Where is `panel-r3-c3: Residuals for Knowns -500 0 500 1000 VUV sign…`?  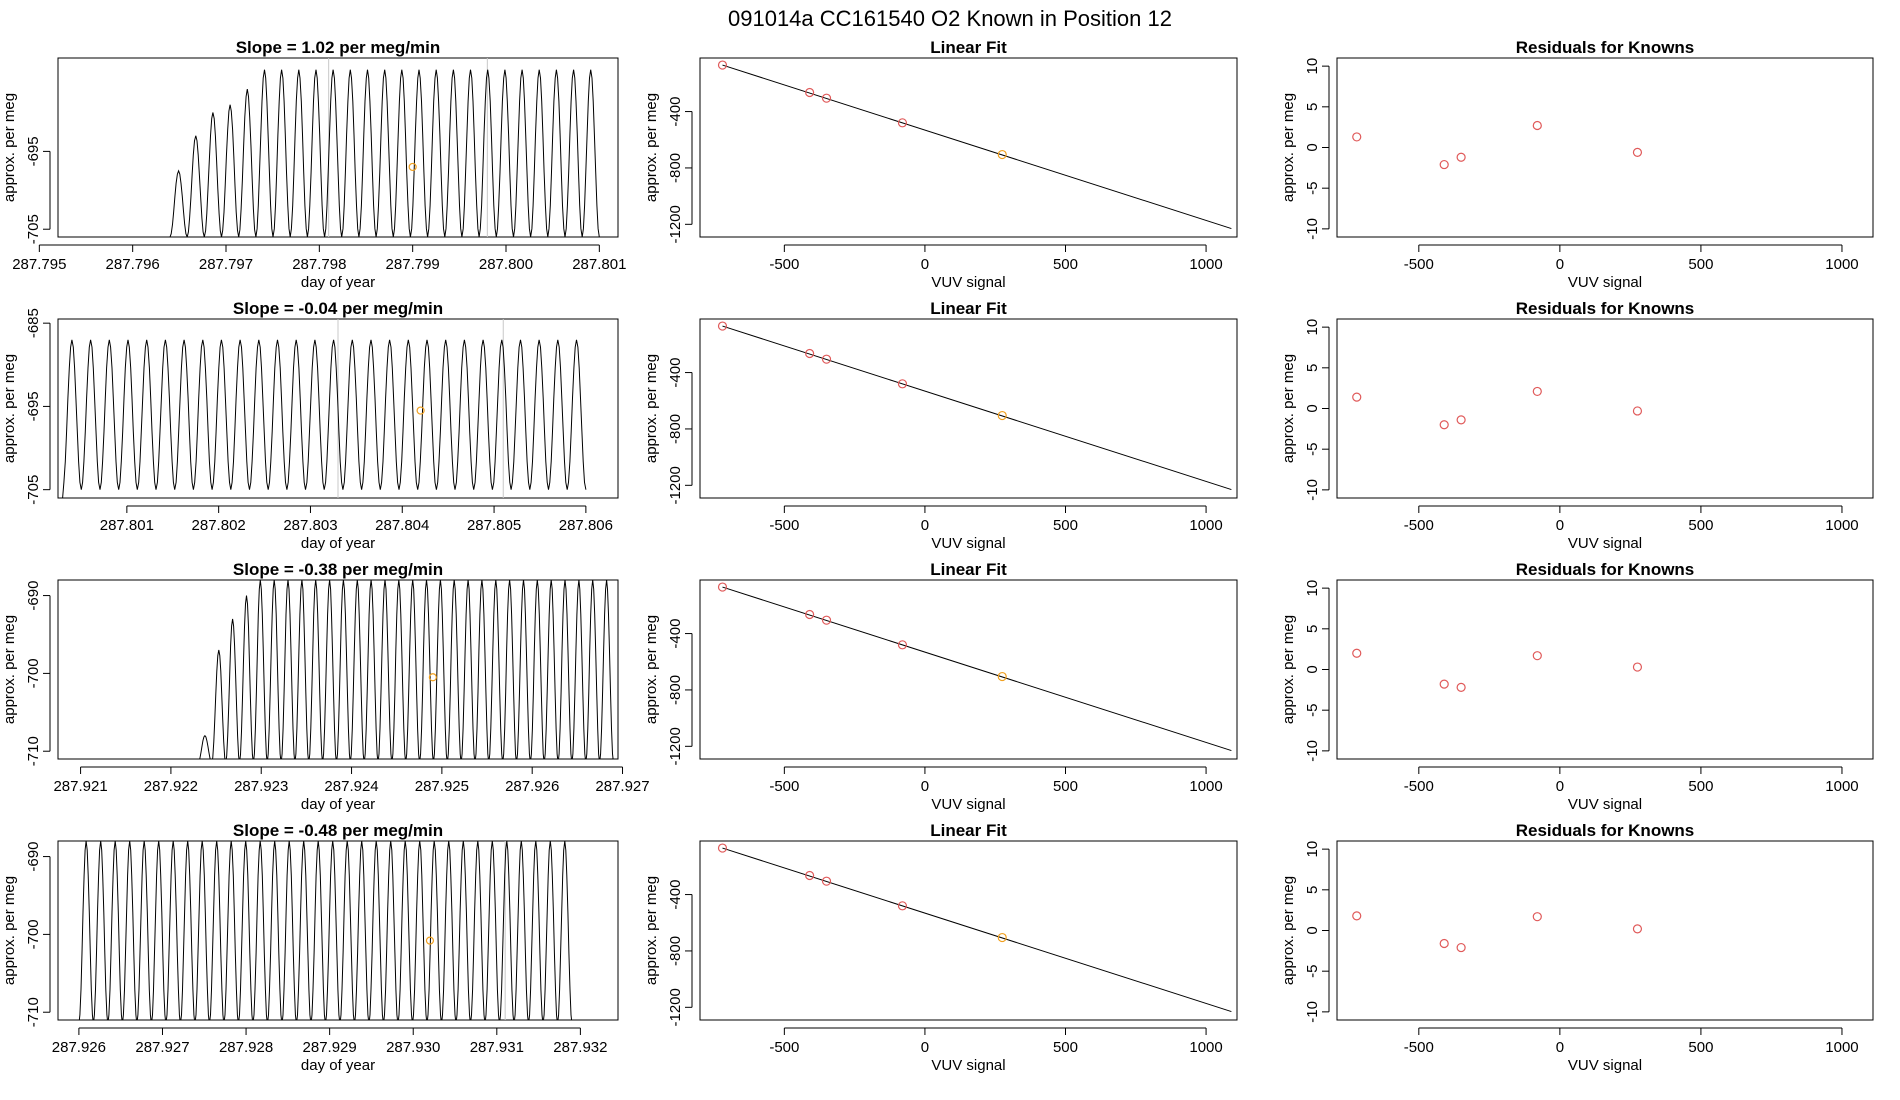
panel-r3-c3: Residuals for Knowns -500 0 500 1000 VUV sign… is located at coordinates (1577, 686).